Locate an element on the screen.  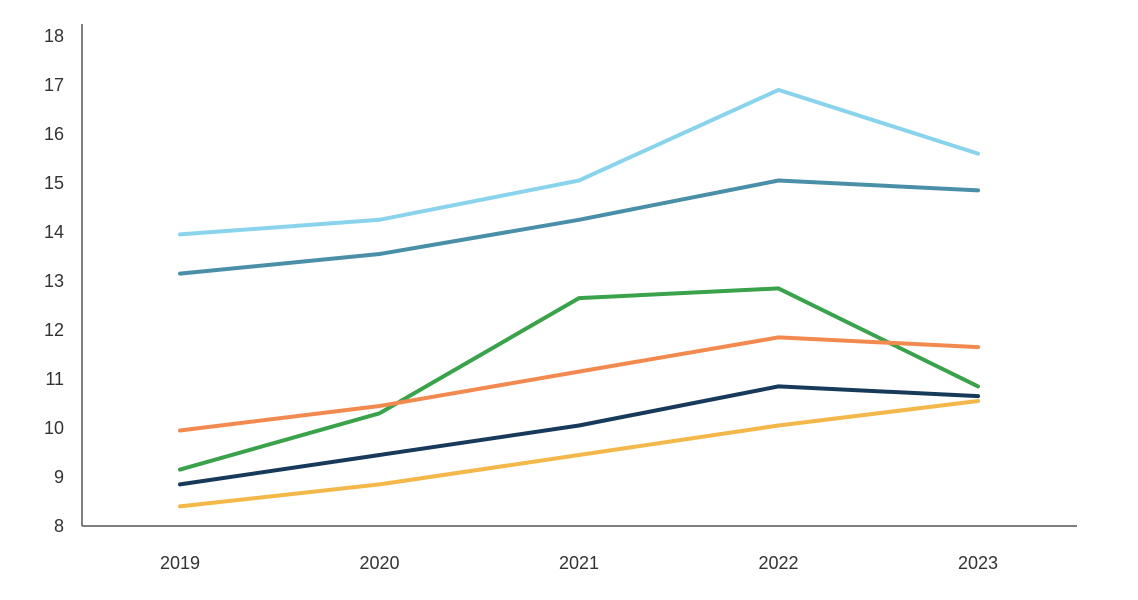
y-tick-label: 9 is located at coordinates (59, 477).